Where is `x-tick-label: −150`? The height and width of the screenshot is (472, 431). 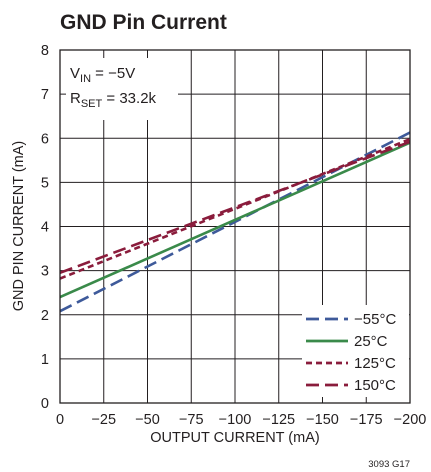
x-tick-label: −150 is located at coordinates (322, 420).